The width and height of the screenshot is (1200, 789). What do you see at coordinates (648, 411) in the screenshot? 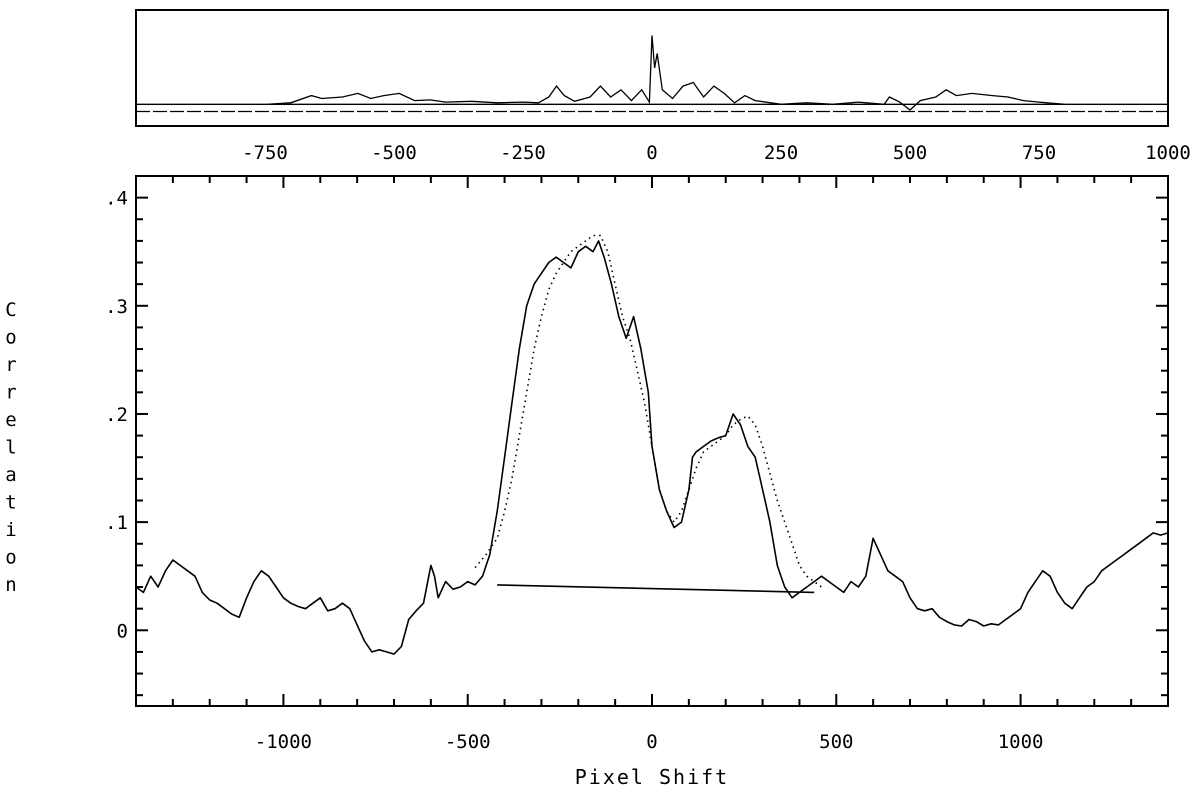
I see `fit-curve-dotted` at bounding box center [648, 411].